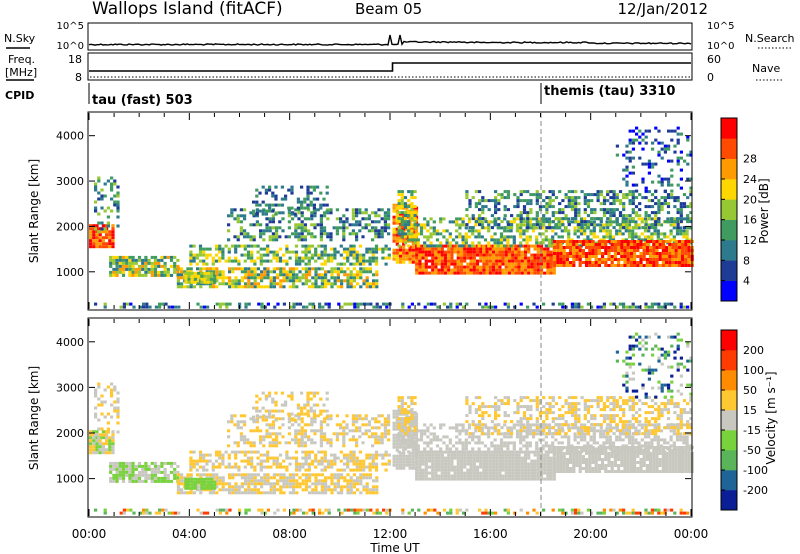  I want to click on power-cell-2094, so click(521, 231).